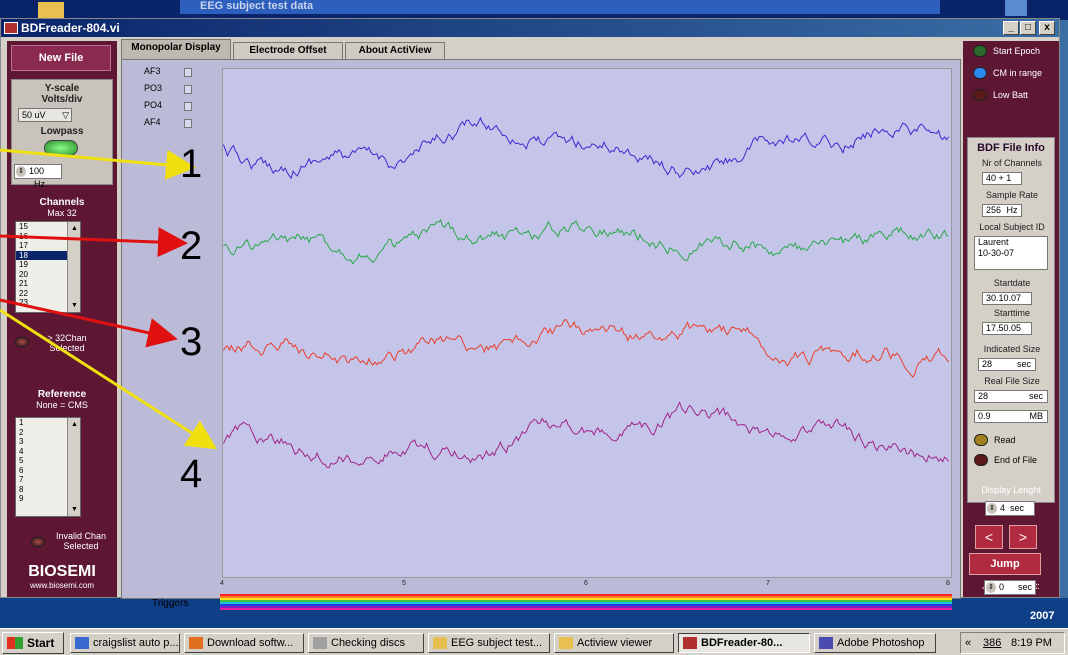  What do you see at coordinates (288, 50) in the screenshot?
I see `tab-electrode-offset: Electrode Offset` at bounding box center [288, 50].